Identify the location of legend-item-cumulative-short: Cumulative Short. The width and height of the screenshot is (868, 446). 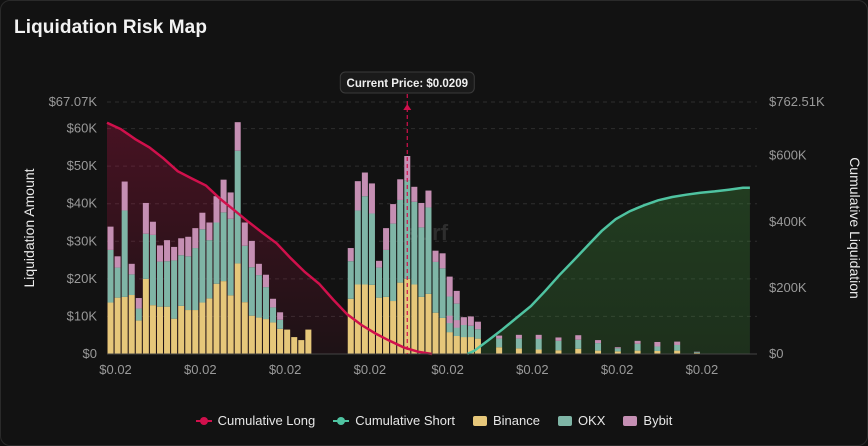
(394, 420).